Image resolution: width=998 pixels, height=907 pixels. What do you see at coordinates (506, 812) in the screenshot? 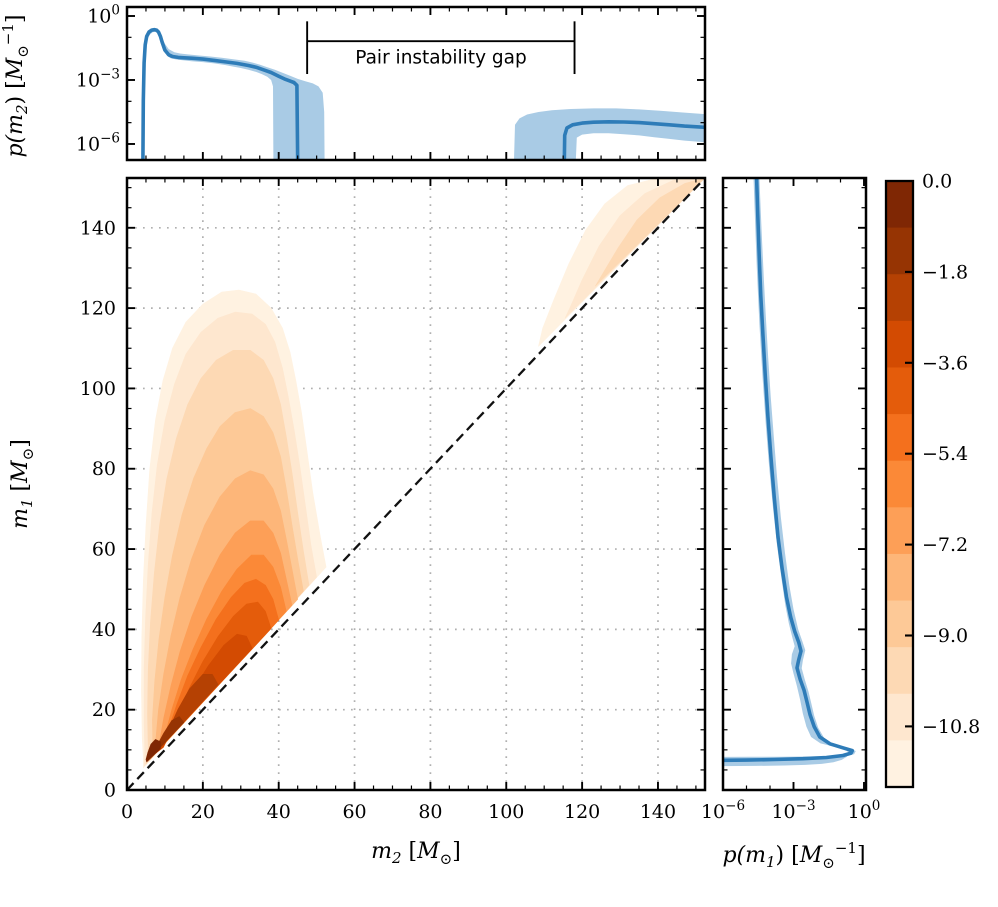
I see `x-tick-label: 100` at bounding box center [506, 812].